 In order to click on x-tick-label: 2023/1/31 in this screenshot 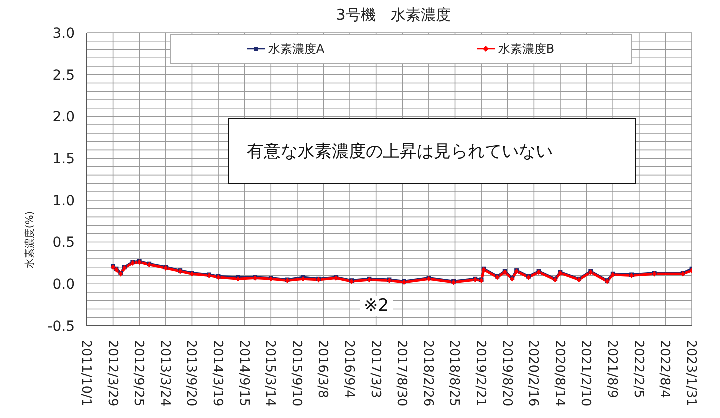, I will do `click(690, 373)`.